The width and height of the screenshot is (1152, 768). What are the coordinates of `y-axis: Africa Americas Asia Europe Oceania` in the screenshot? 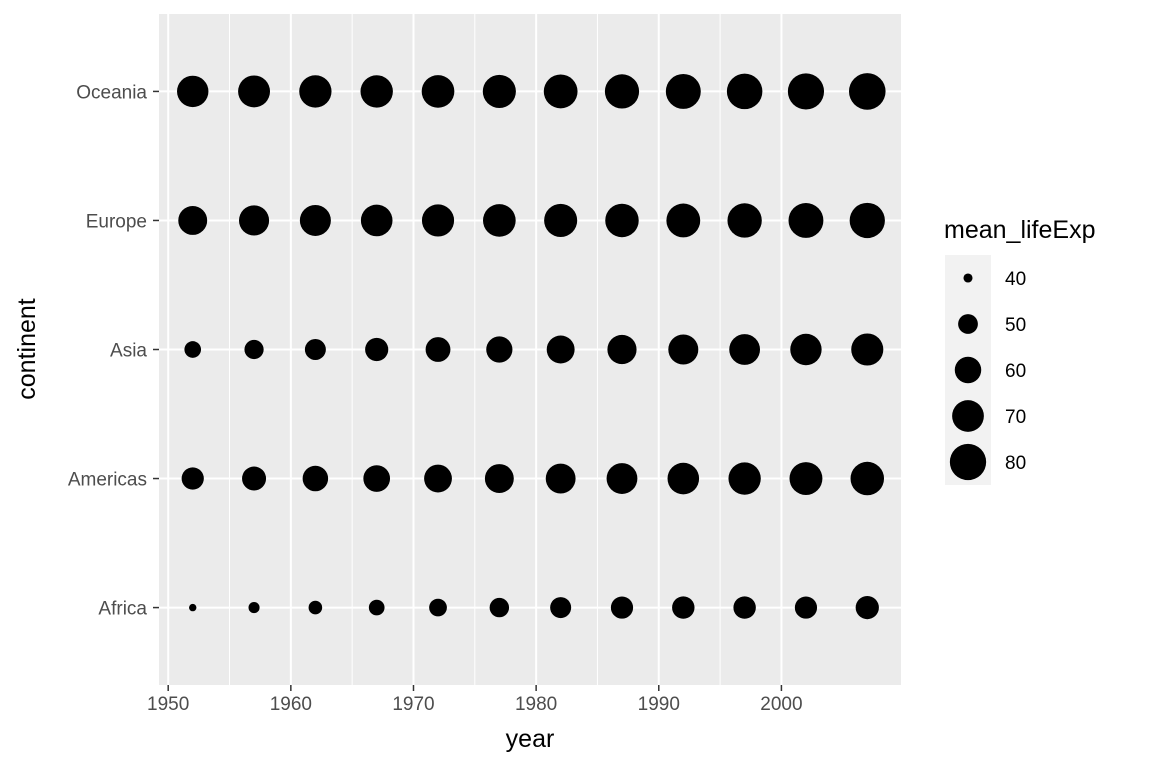 It's located at (113, 351).